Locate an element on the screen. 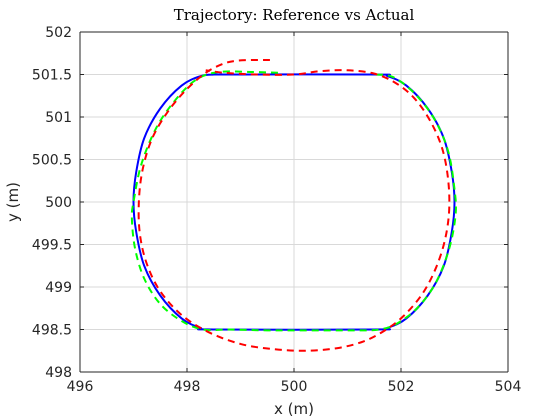  x-tick-label: 504 is located at coordinates (508, 387).